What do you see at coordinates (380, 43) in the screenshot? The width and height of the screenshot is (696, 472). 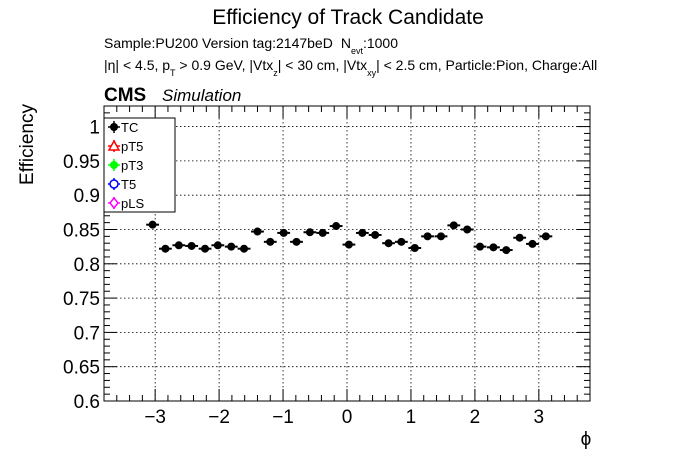 I see `nevt-value: :1000` at bounding box center [380, 43].